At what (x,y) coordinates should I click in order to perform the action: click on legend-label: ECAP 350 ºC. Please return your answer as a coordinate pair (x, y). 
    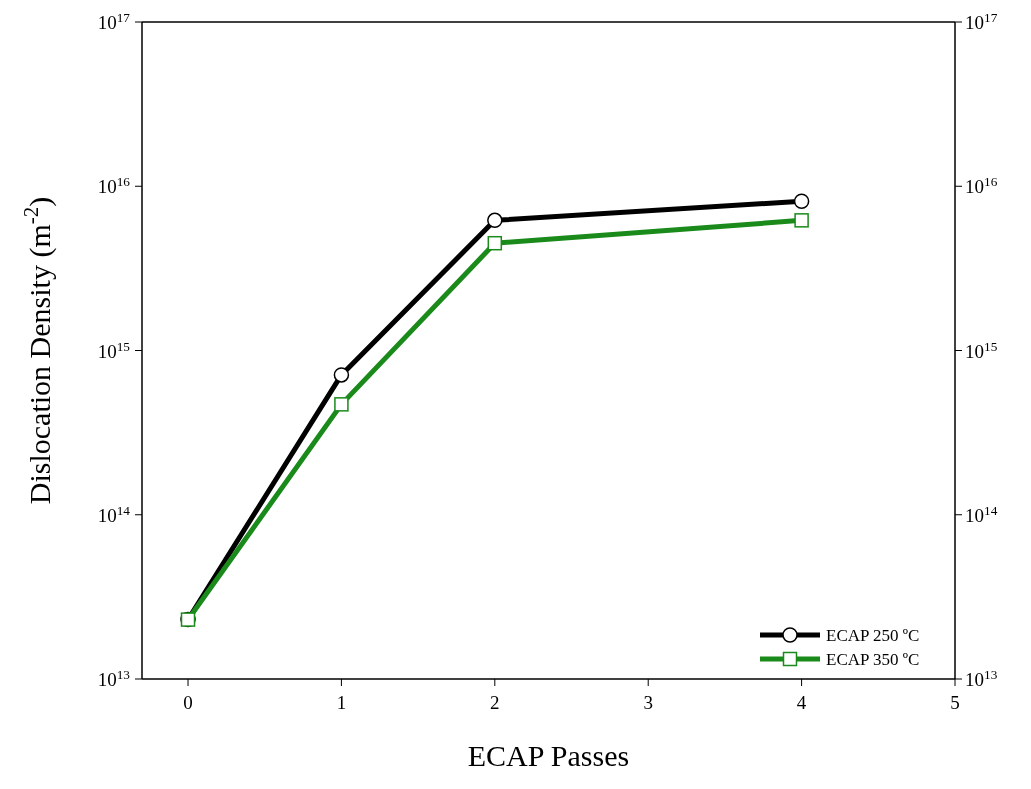
    Looking at the image, I should click on (873, 659).